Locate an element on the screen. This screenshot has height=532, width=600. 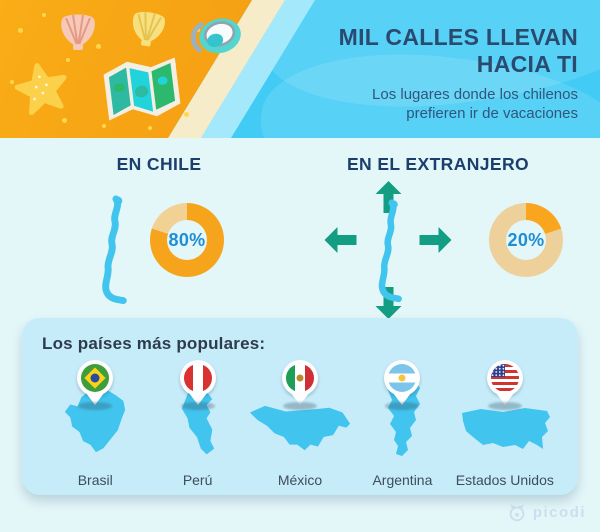
country-brasil: Brasil is located at coordinates (95, 424).